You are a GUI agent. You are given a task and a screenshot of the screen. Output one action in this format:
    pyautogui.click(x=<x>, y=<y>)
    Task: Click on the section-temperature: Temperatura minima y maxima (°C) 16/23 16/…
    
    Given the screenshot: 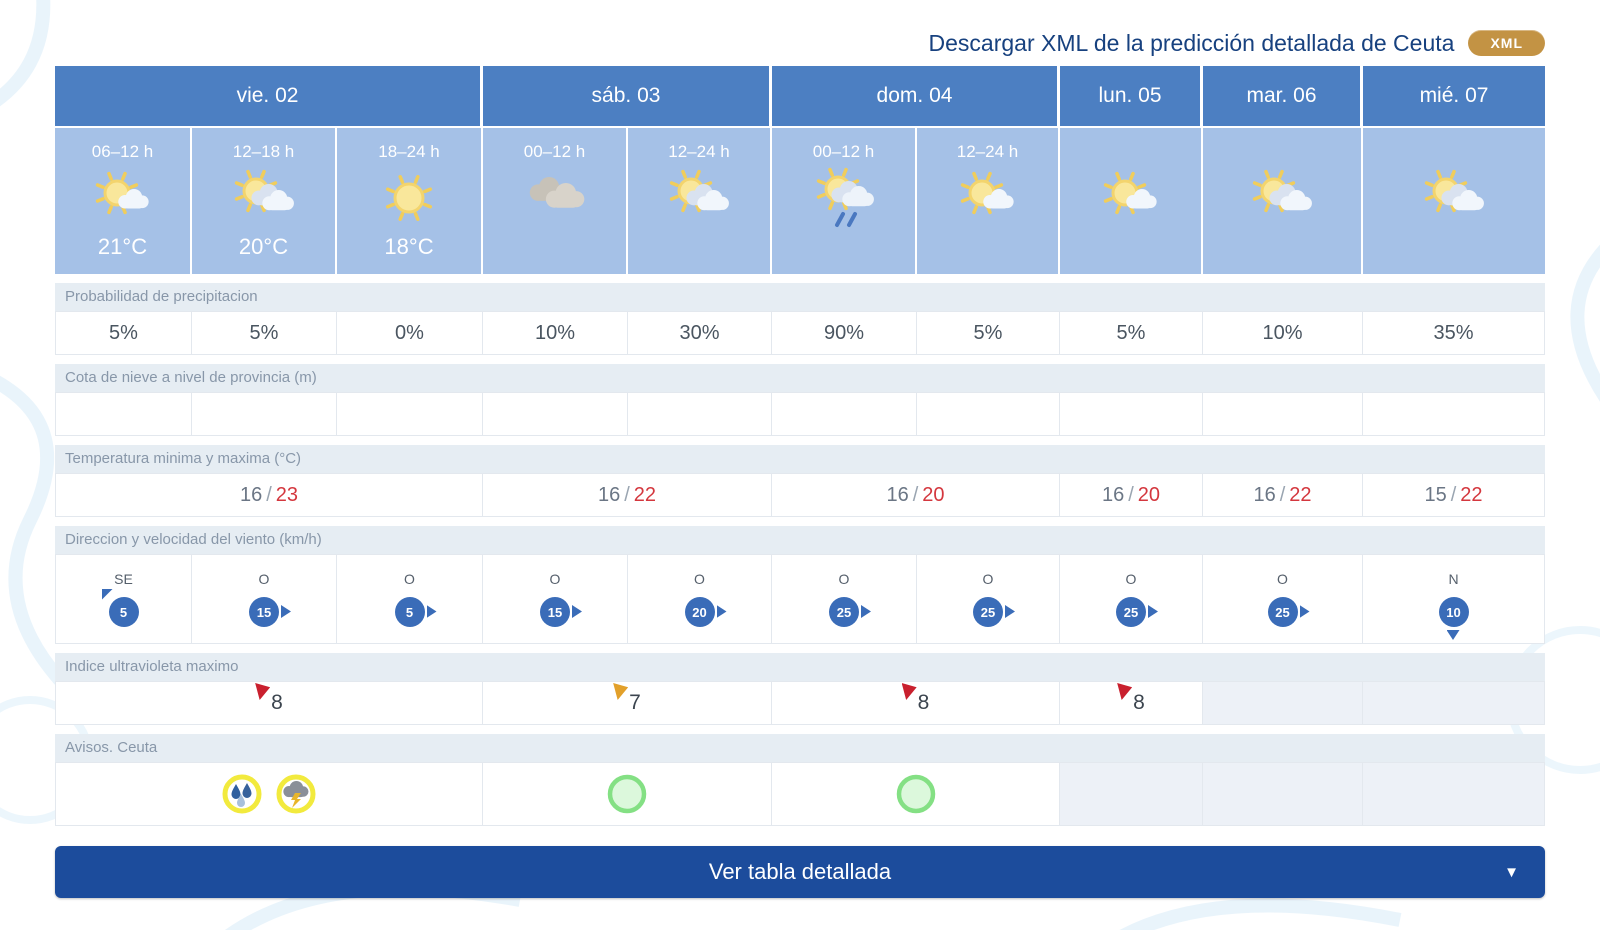 What is the action you would take?
    pyautogui.click(x=800, y=481)
    